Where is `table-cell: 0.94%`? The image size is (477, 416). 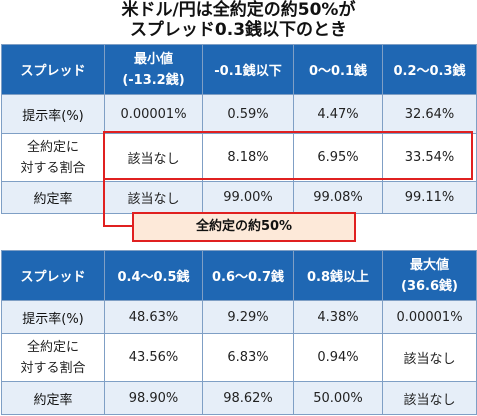
table-cell: 0.94% is located at coordinates (338, 357).